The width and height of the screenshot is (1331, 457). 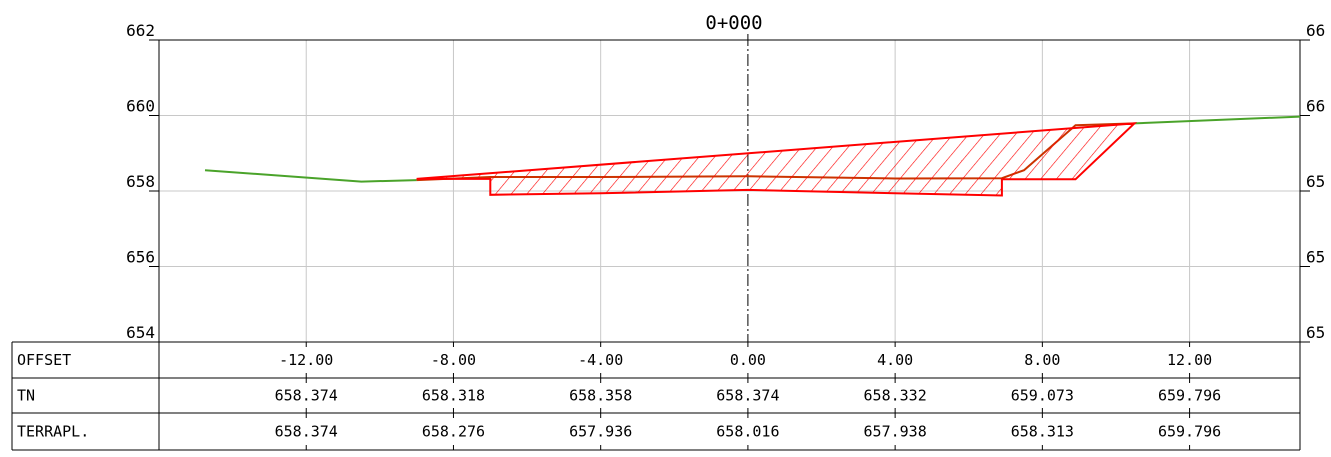 I want to click on series-layer, so click(x=752, y=156).